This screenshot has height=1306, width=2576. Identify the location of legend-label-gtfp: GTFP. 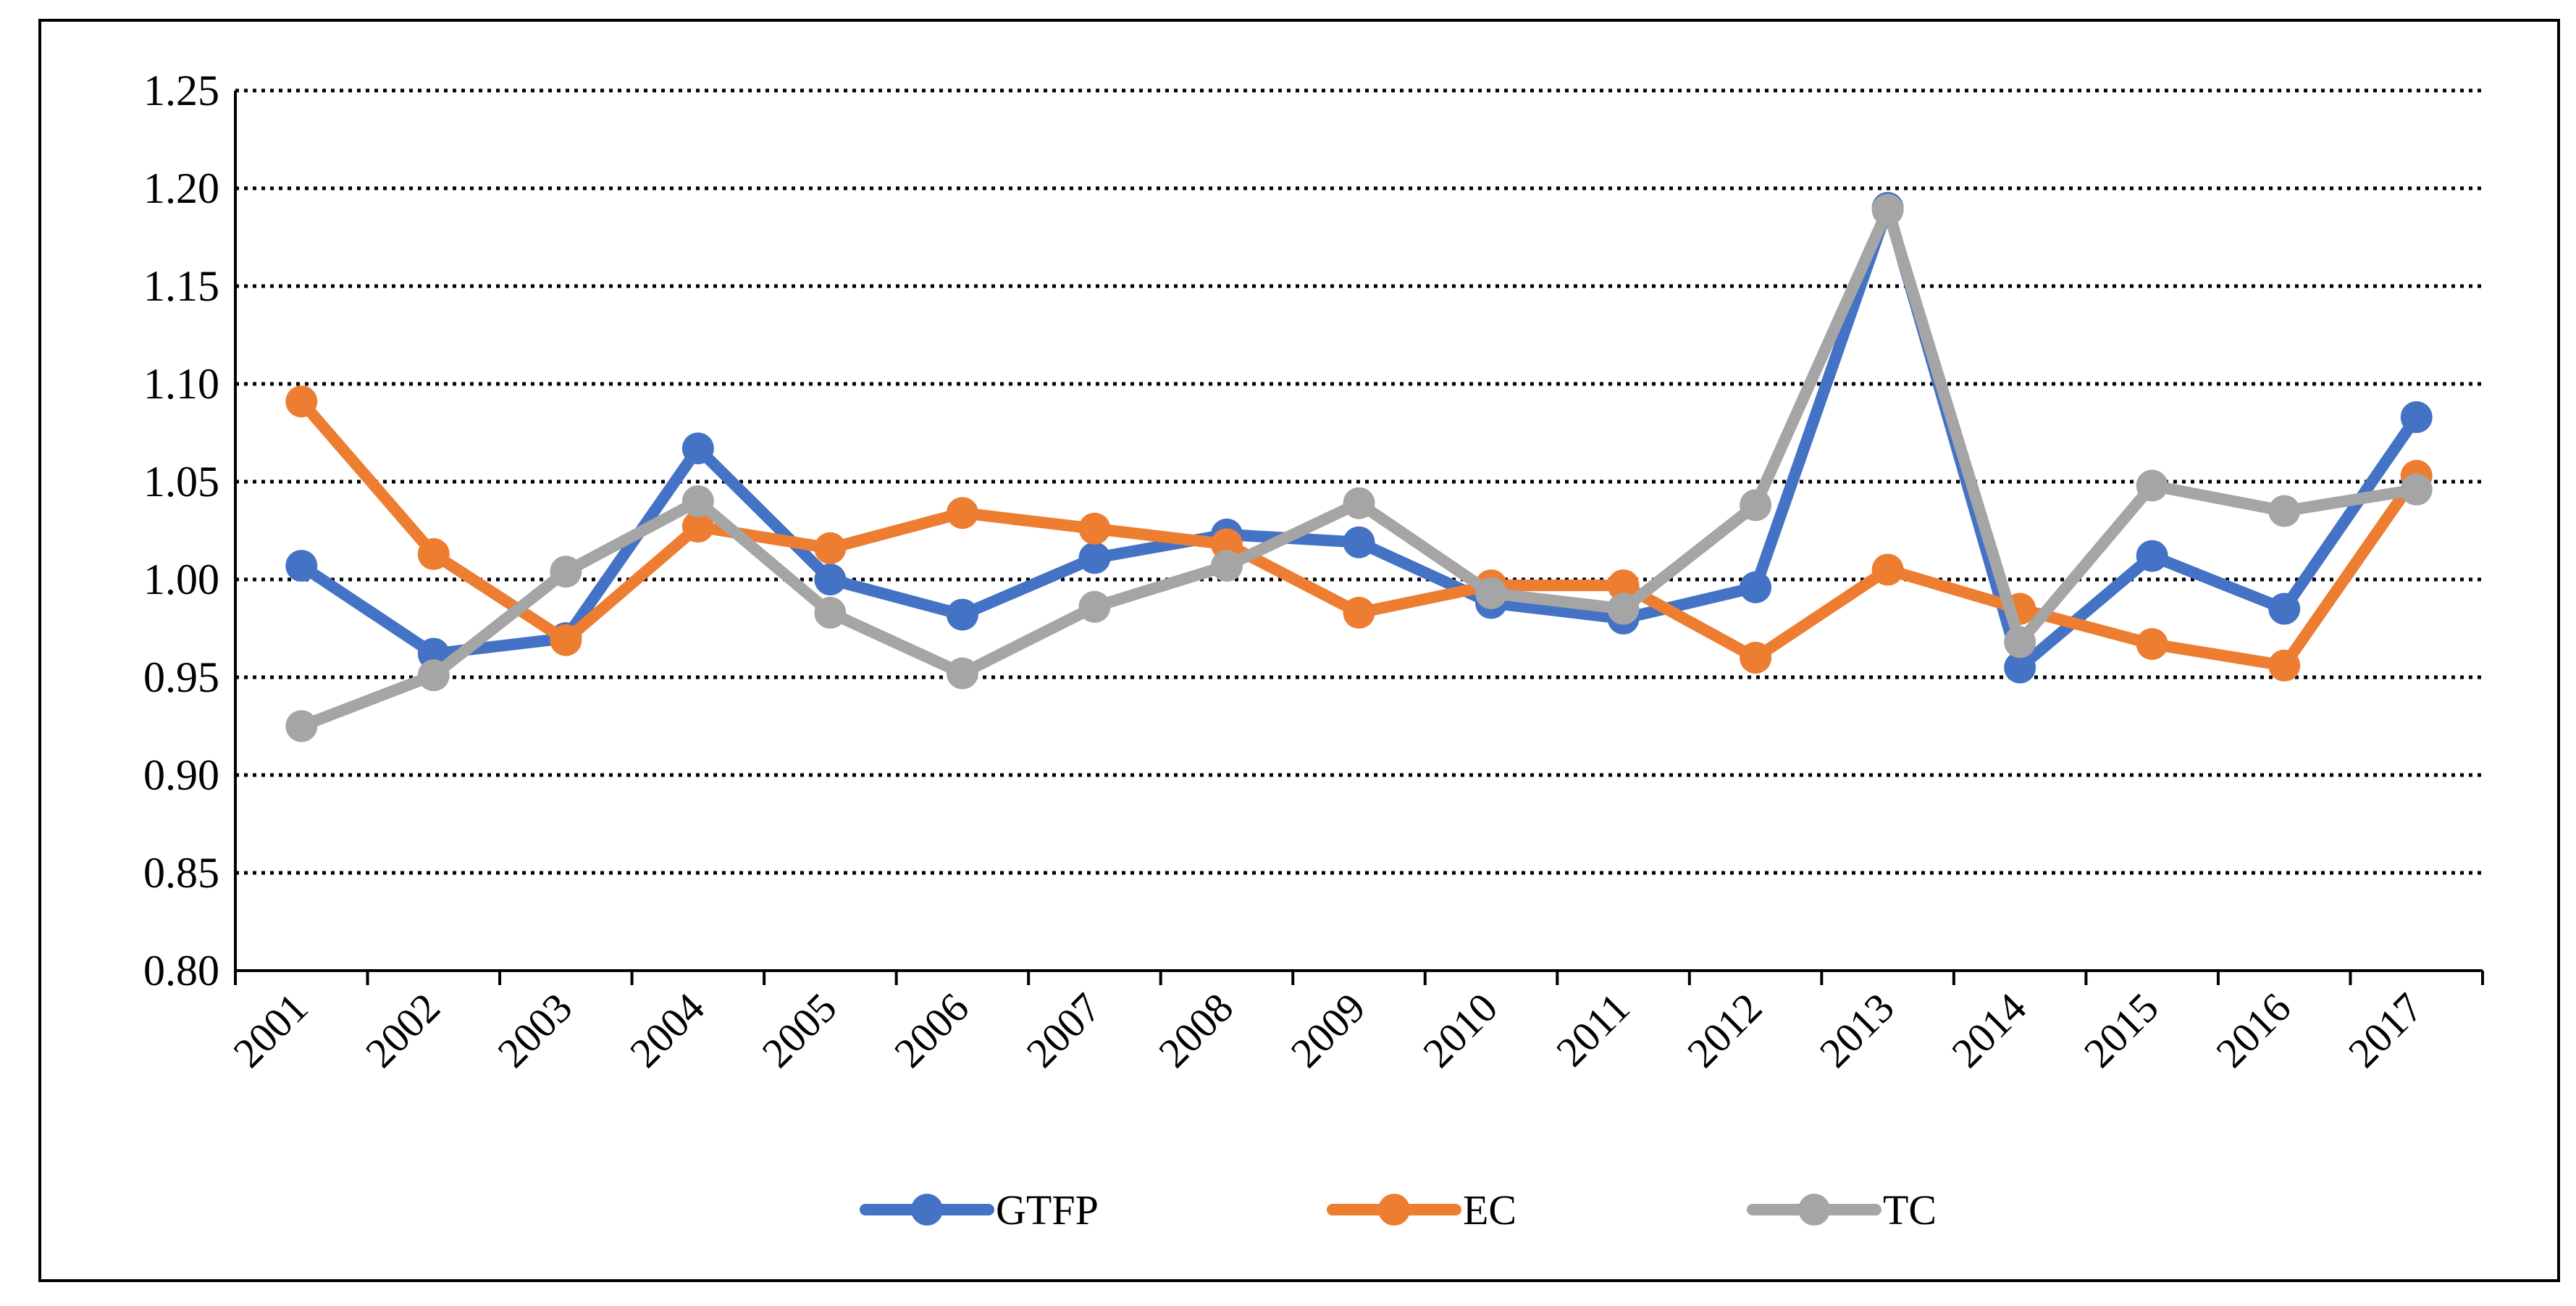
(1047, 1210).